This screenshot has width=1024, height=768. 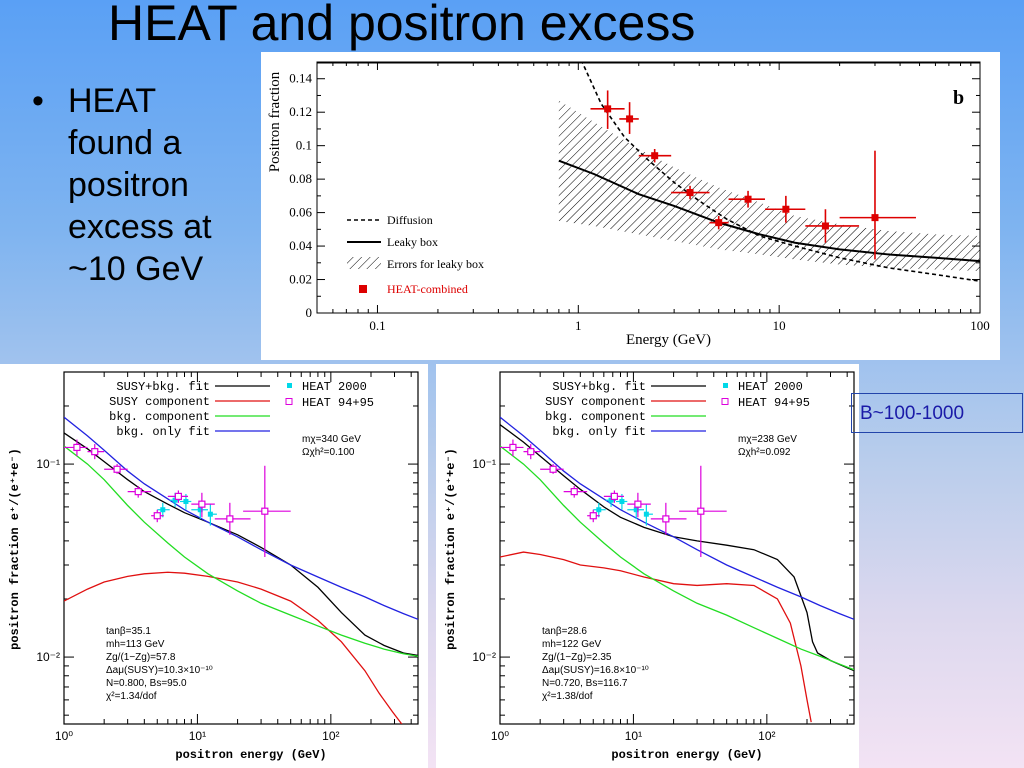 What do you see at coordinates (578, 325) in the screenshot?
I see `x-tick-label: 1` at bounding box center [578, 325].